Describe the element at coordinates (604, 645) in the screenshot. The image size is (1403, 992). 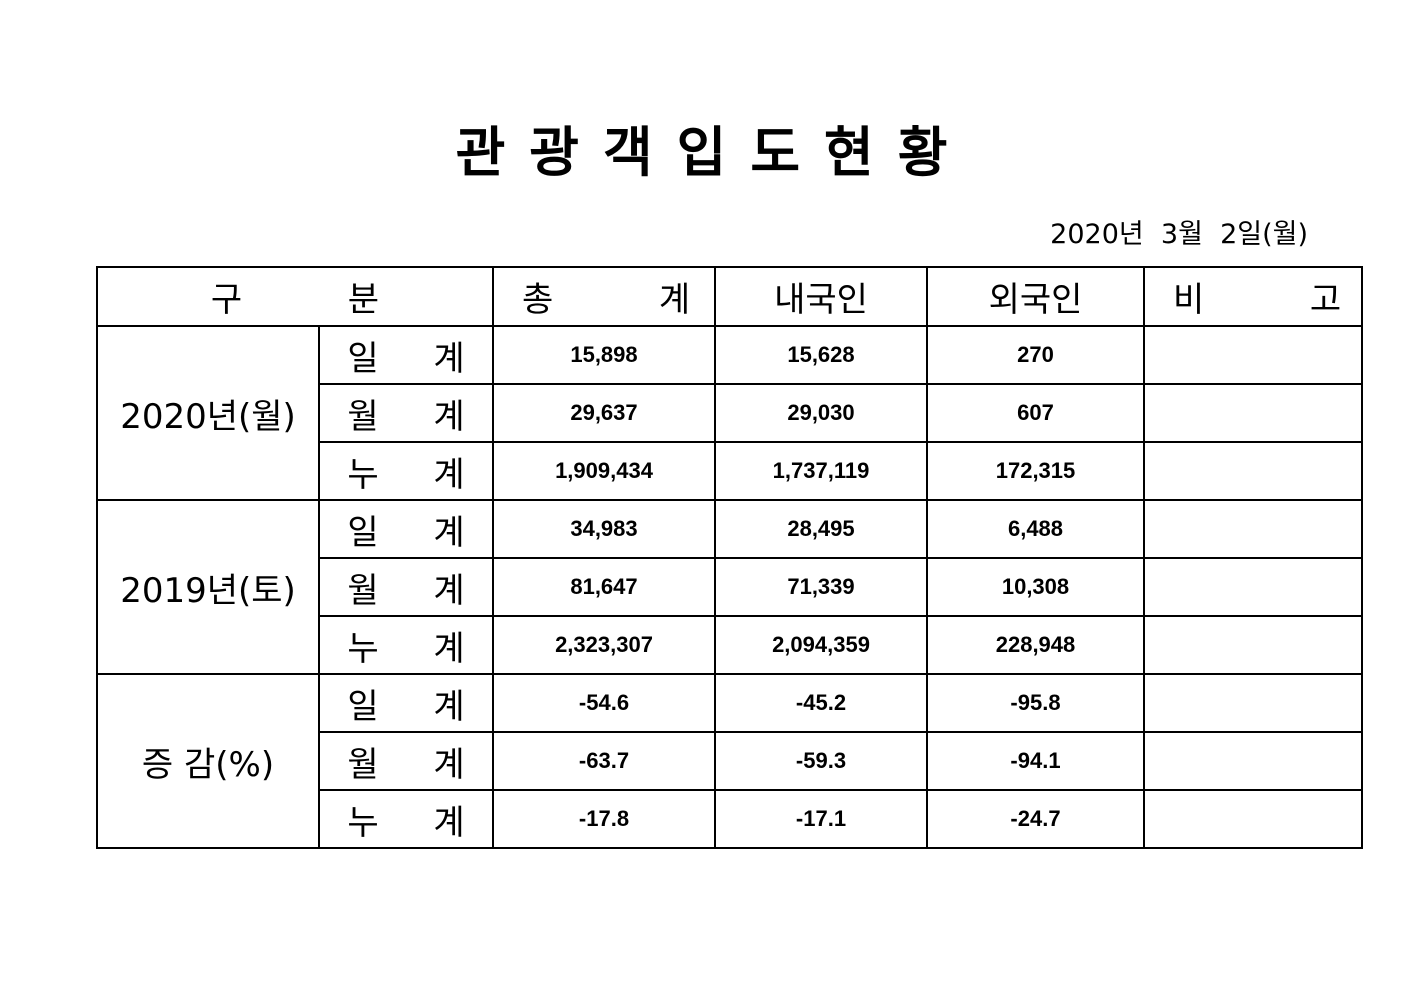
I see `cell-total: 2,323,307` at that location.